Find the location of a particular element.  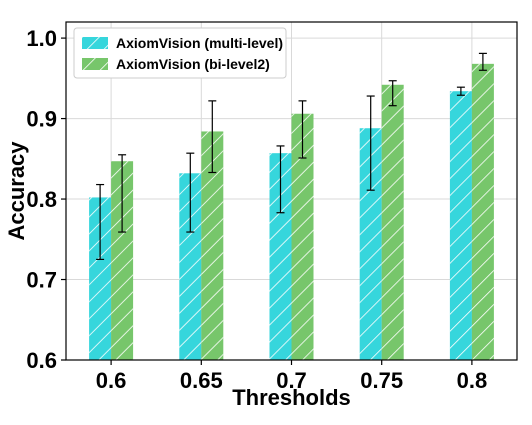

y-axis-ticks: 0.6 0.7 0.8 0.9 1.0 is located at coordinates (46, 199).